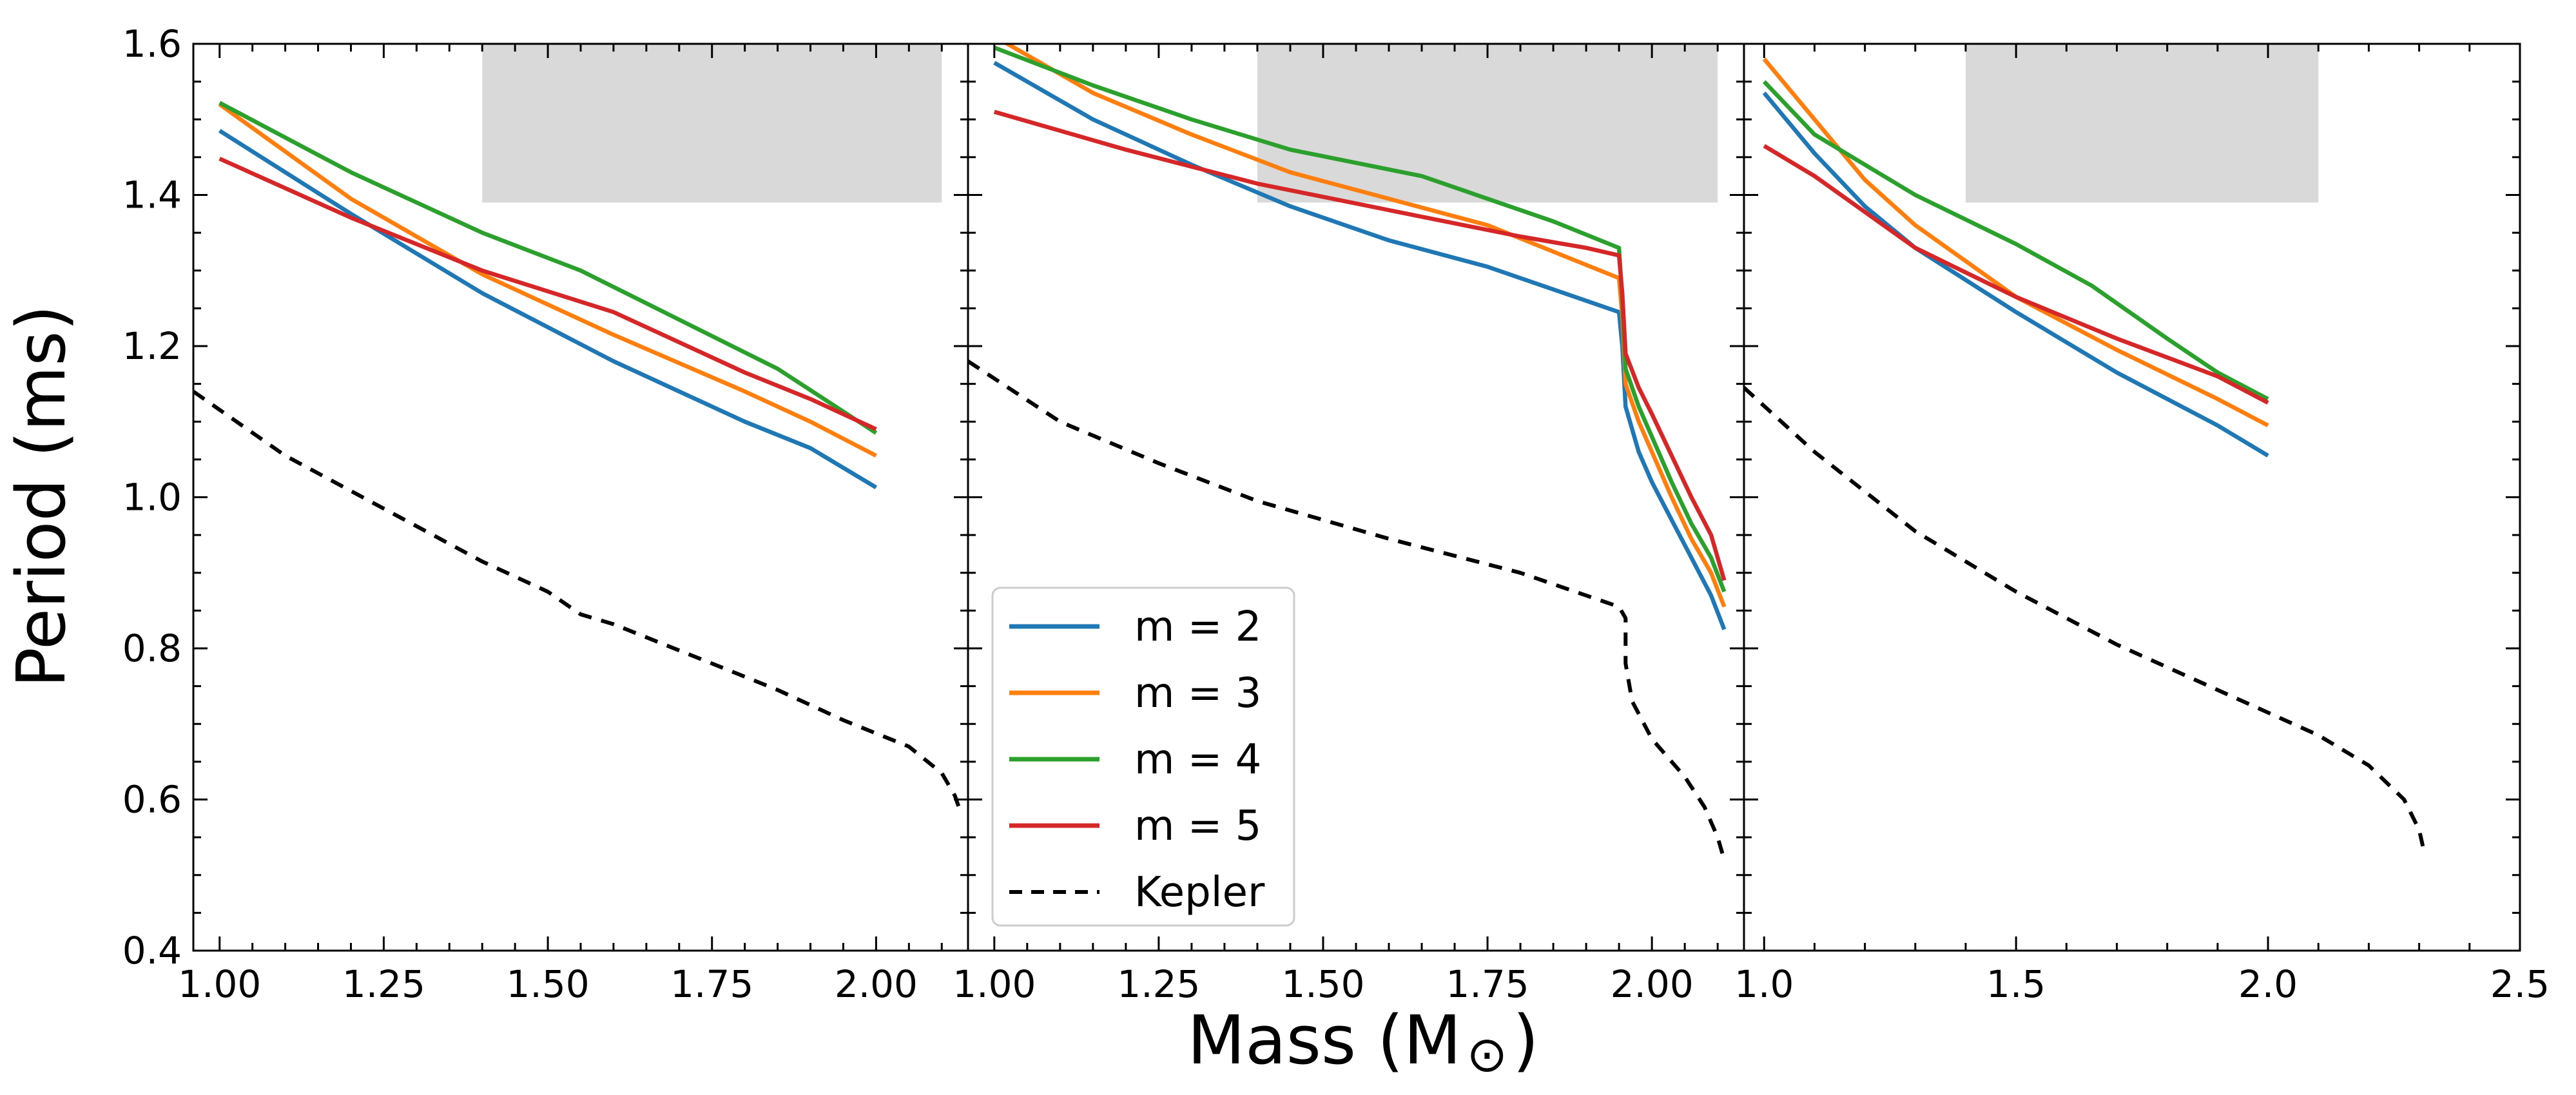 This screenshot has width=2576, height=1095. I want to click on legend-frame, so click(1143, 757).